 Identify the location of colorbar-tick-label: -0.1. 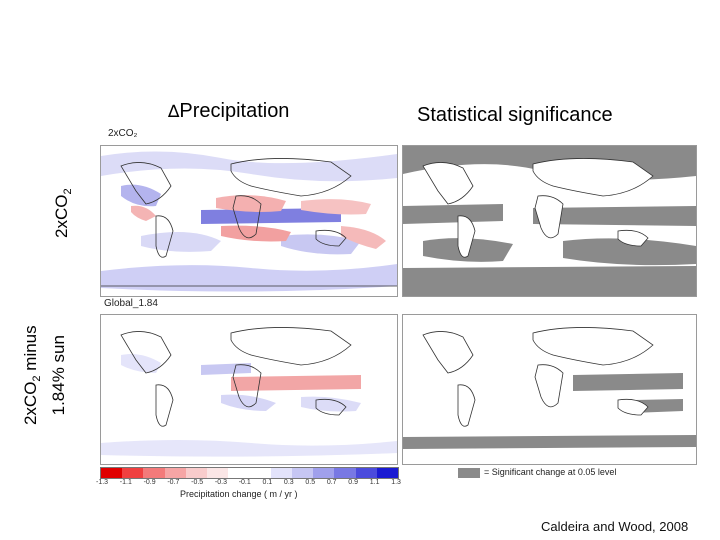
(244, 482).